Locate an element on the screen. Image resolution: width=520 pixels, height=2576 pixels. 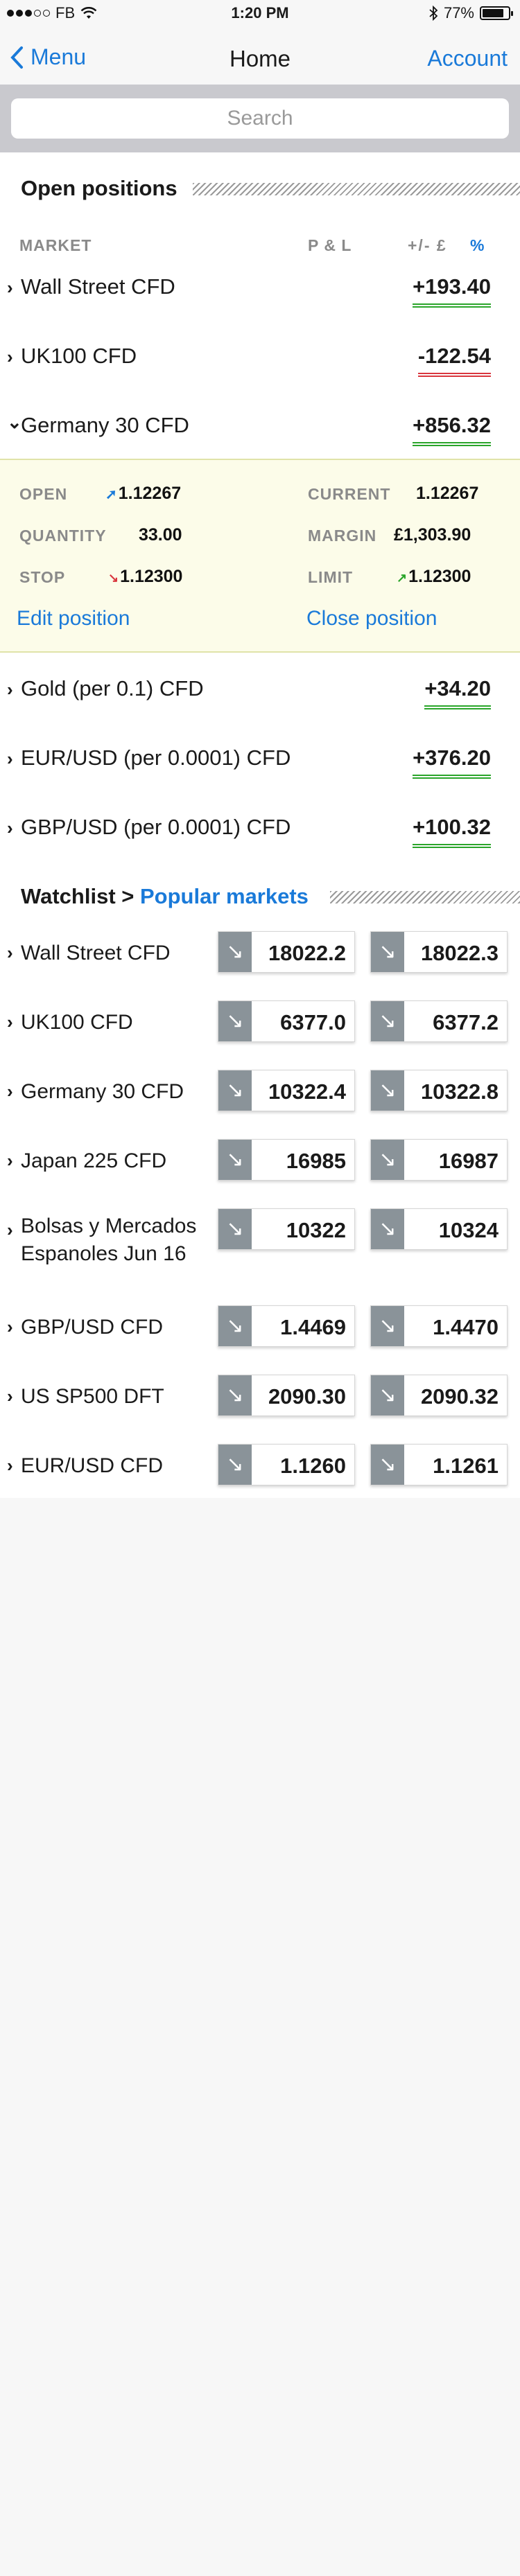
hatch-divider is located at coordinates (356, 189).